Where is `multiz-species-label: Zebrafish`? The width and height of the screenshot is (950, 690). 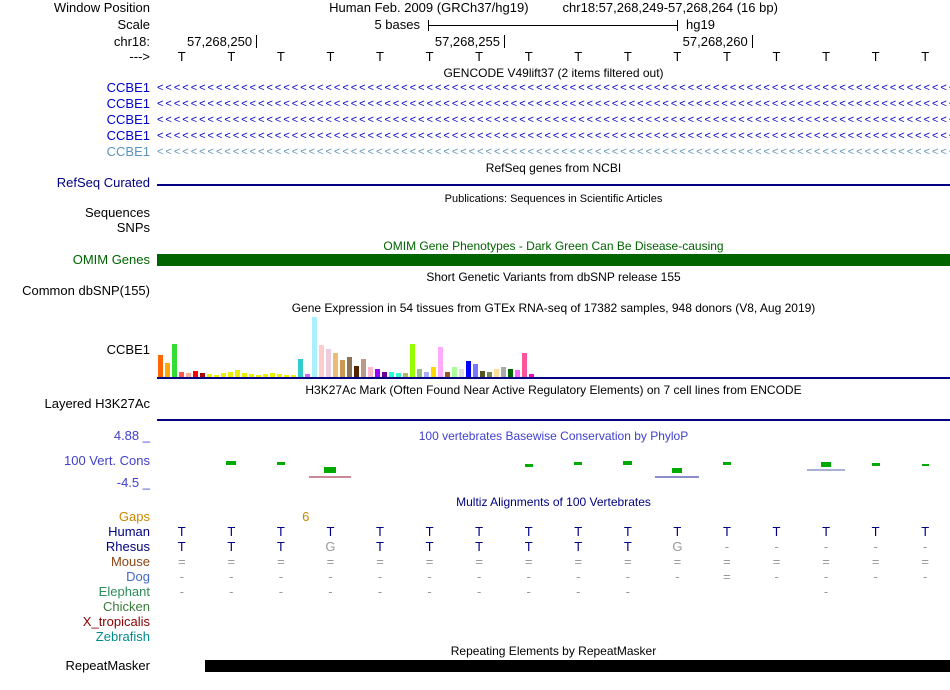 multiz-species-label: Zebrafish is located at coordinates (122, 636).